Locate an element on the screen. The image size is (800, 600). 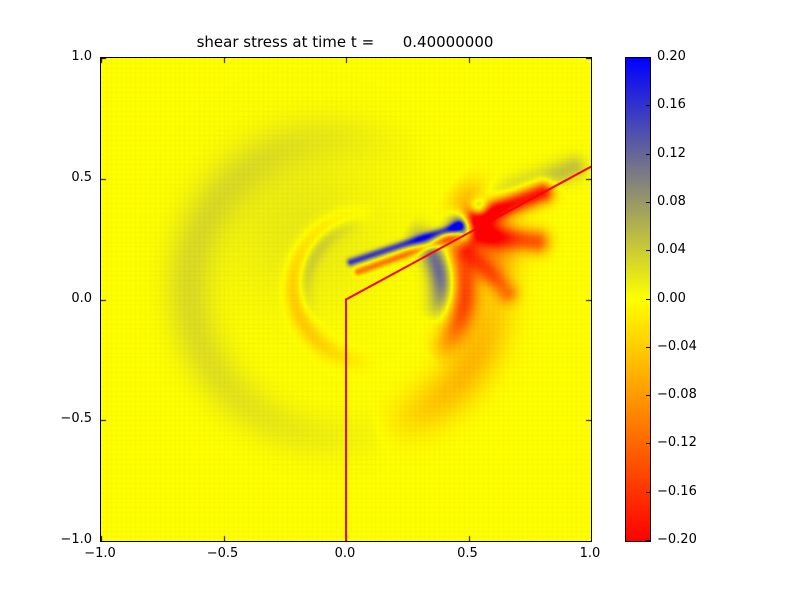
y-tick-label: −1.0 is located at coordinates (76, 539).